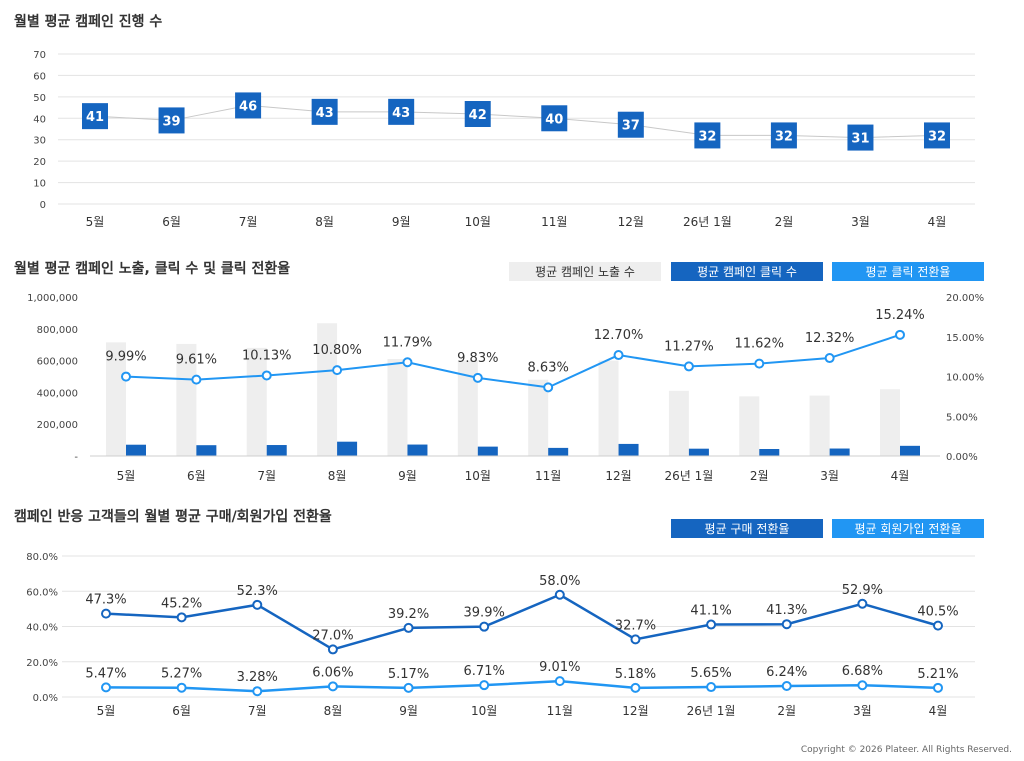  What do you see at coordinates (635, 674) in the screenshot?
I see `signup-data-label: 5.18%` at bounding box center [635, 674].